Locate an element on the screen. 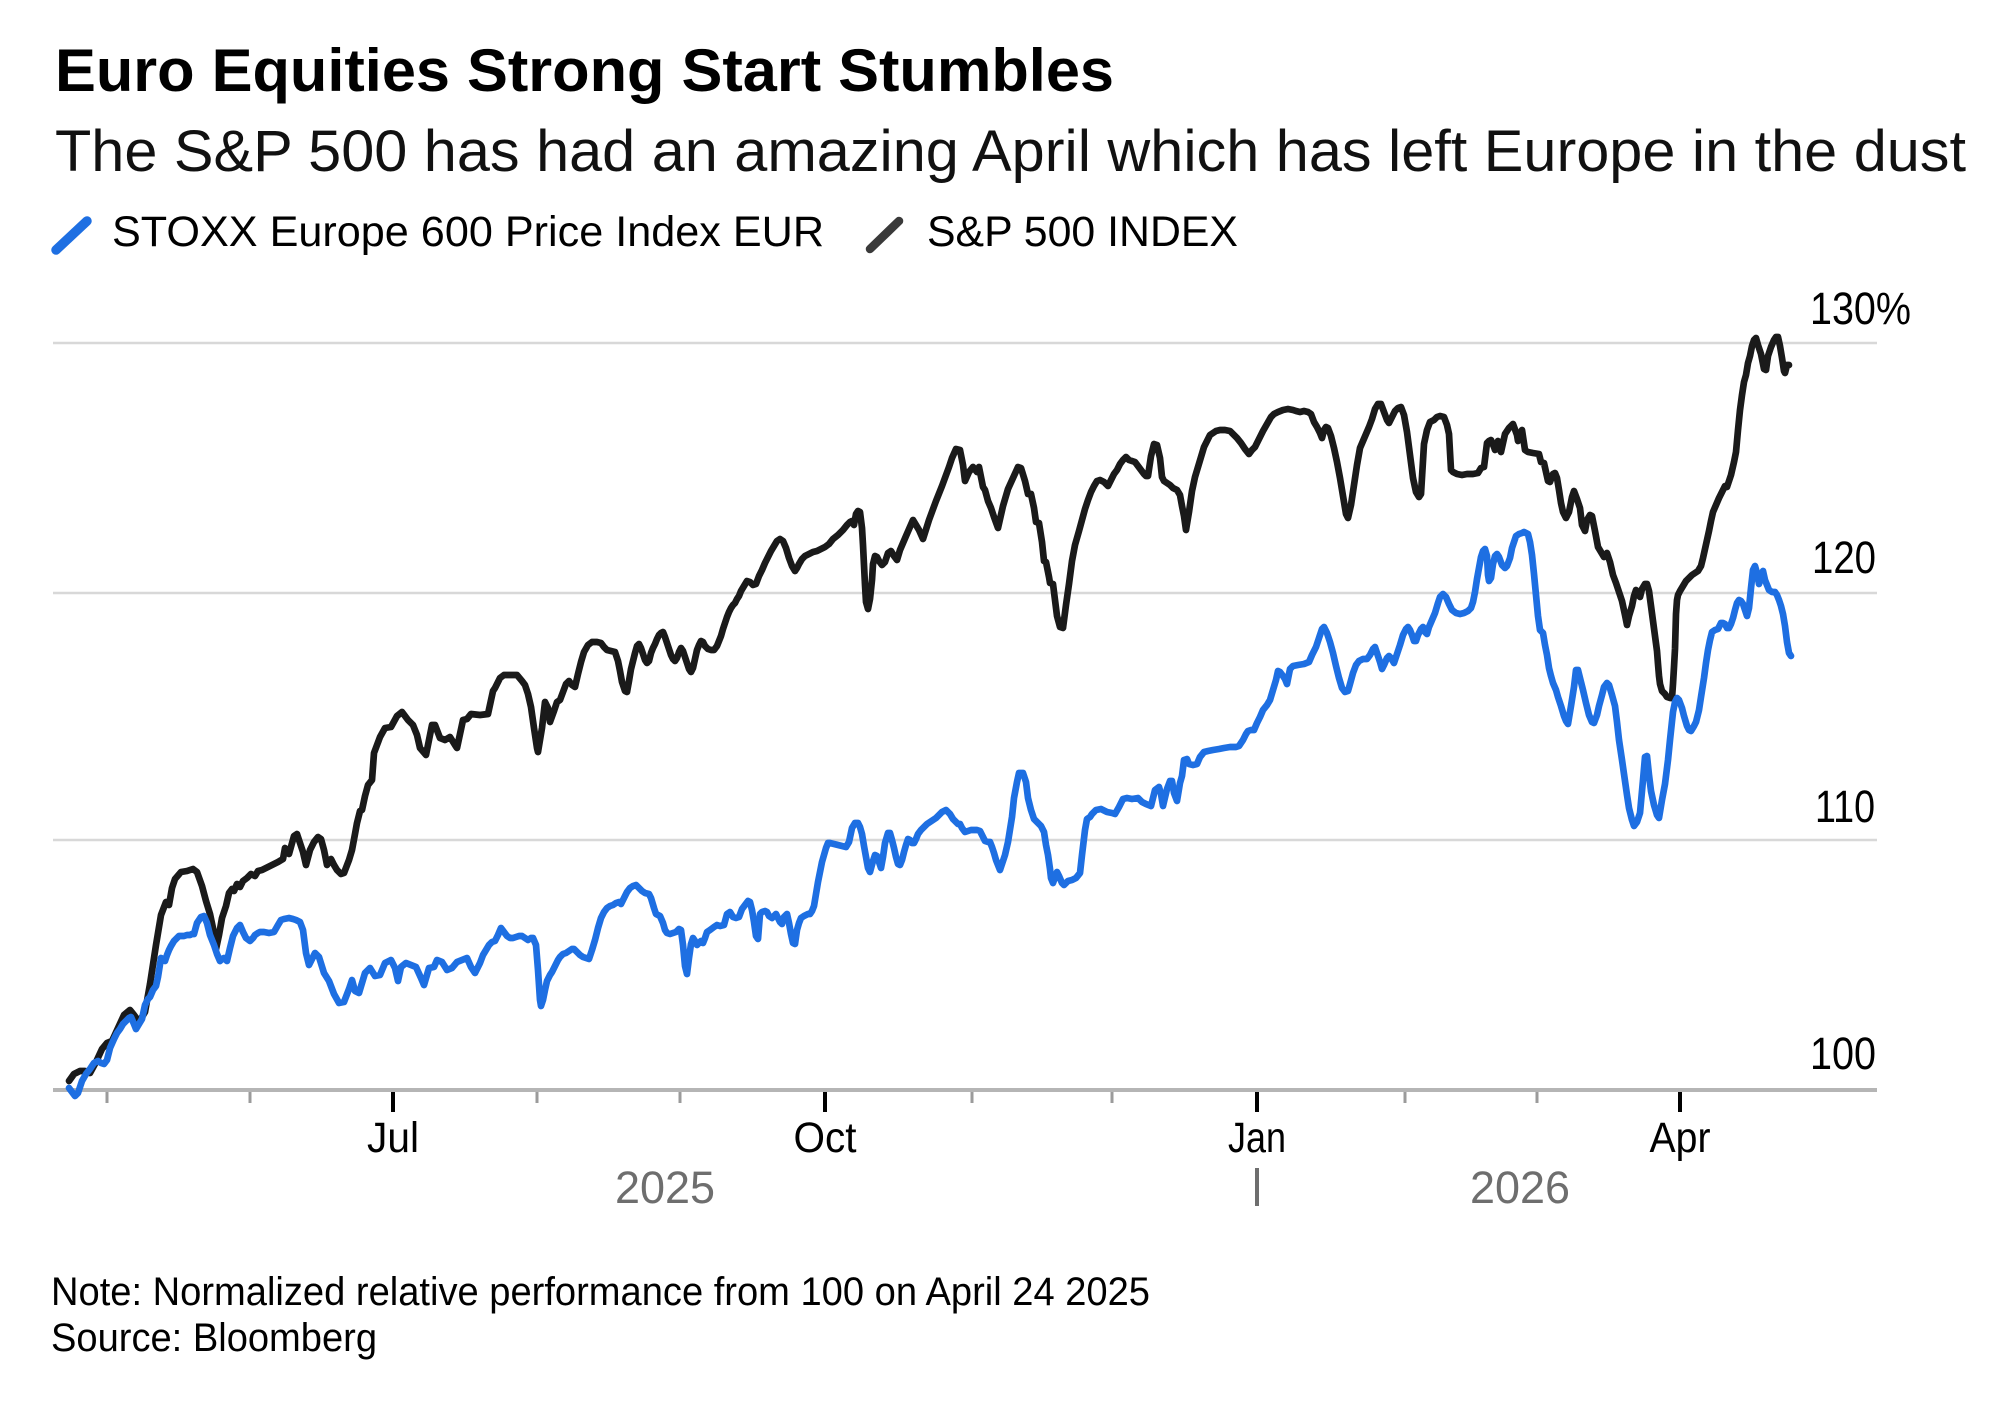 This screenshot has width=2000, height=1405. svg-text: Oct is located at coordinates (825, 1138).